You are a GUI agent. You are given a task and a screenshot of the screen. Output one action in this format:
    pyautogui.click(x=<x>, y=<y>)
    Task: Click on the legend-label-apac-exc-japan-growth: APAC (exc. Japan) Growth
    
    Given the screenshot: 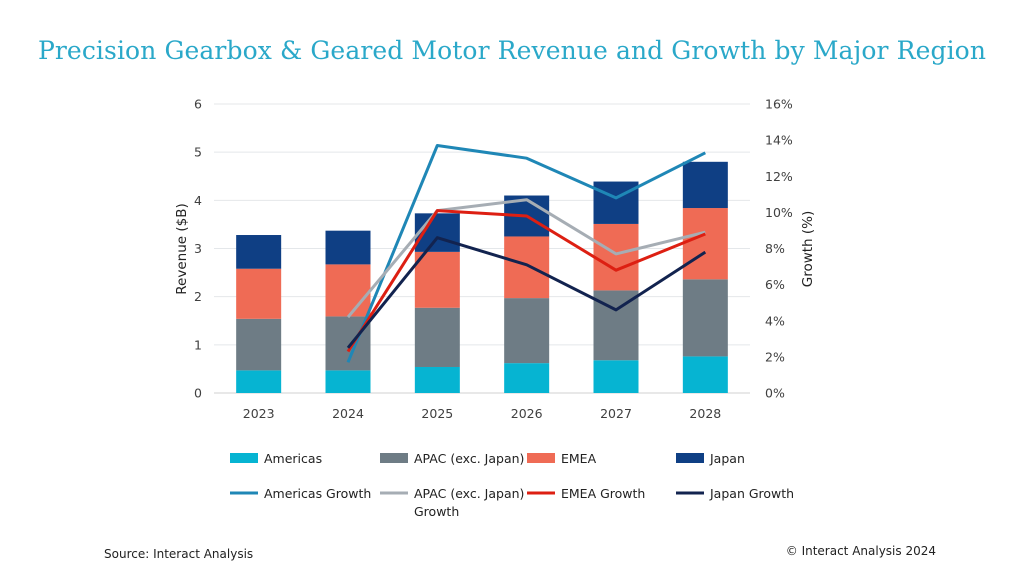 What is the action you would take?
    pyautogui.click(x=469, y=502)
    